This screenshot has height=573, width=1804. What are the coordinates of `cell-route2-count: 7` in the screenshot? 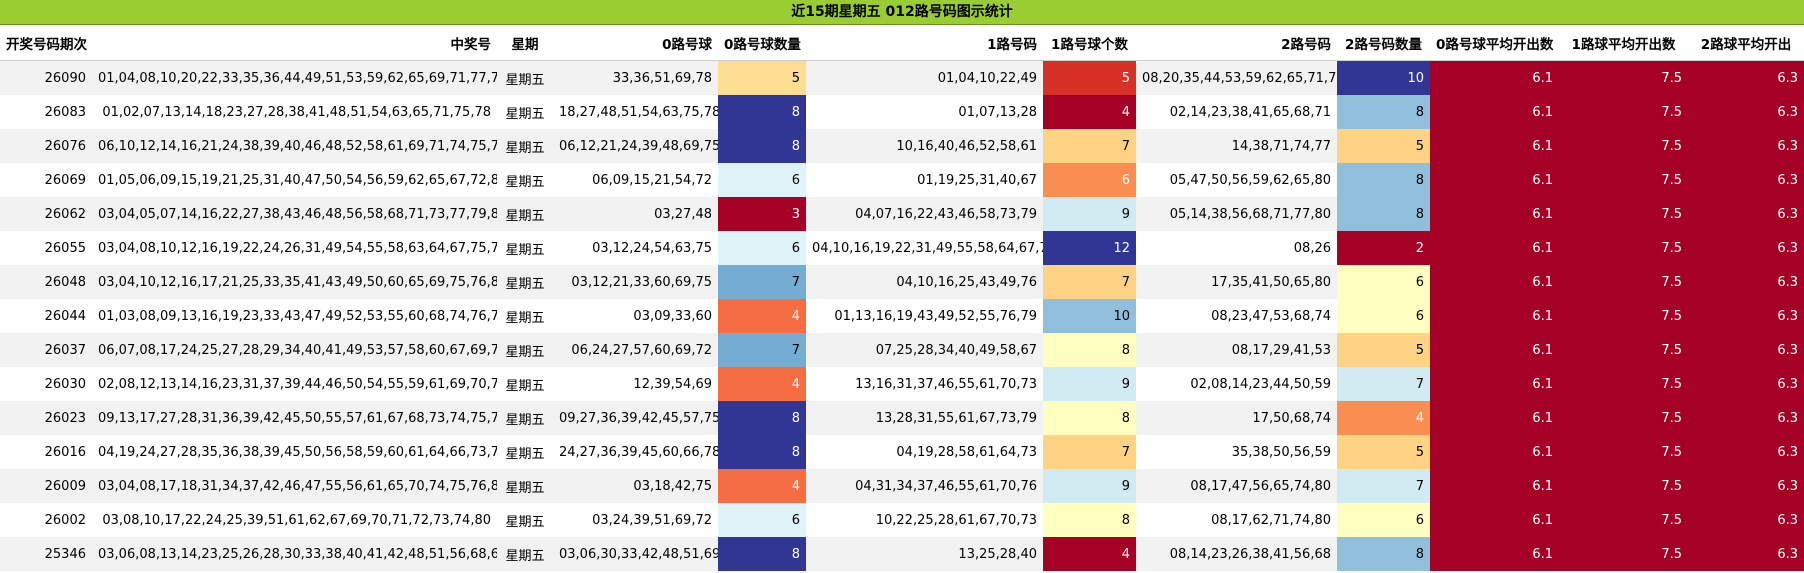 It's located at (1383, 486).